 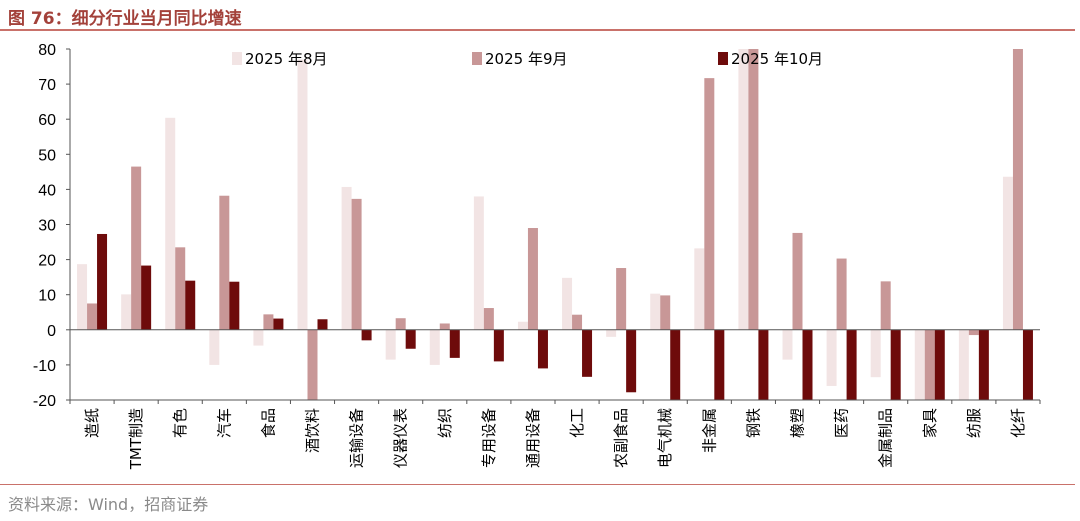 What do you see at coordinates (136, 439) in the screenshot?
I see `x-category-label: TMT制造` at bounding box center [136, 439].